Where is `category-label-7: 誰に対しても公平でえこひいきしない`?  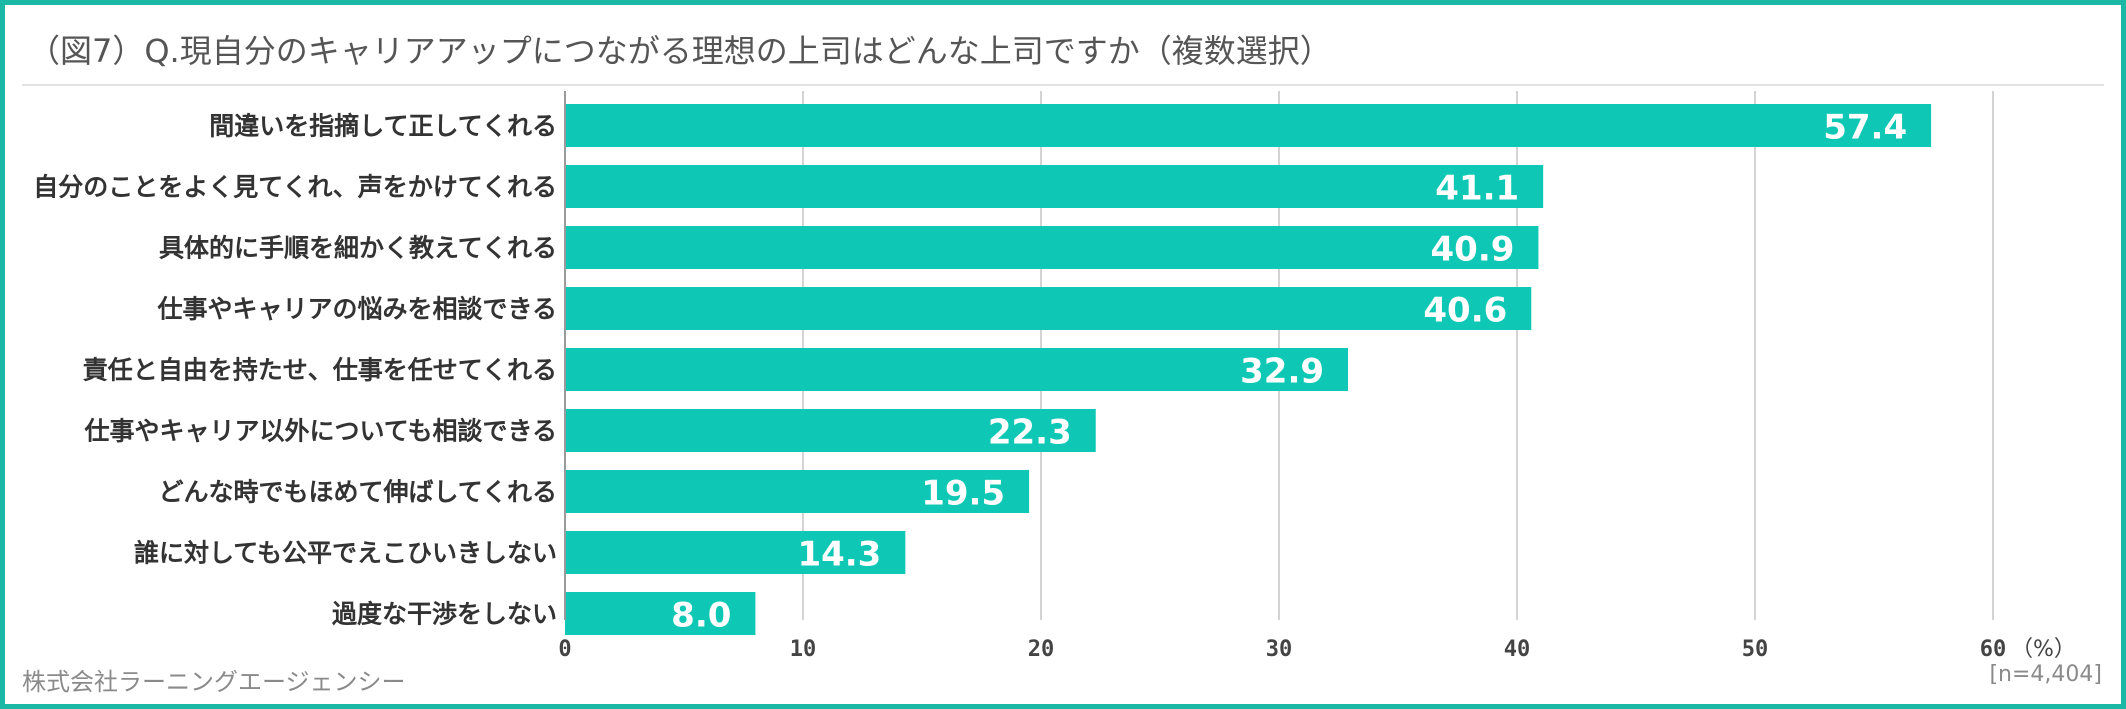
category-label-7: 誰に対しても公平でえこひいきしない is located at coordinates (345, 553).